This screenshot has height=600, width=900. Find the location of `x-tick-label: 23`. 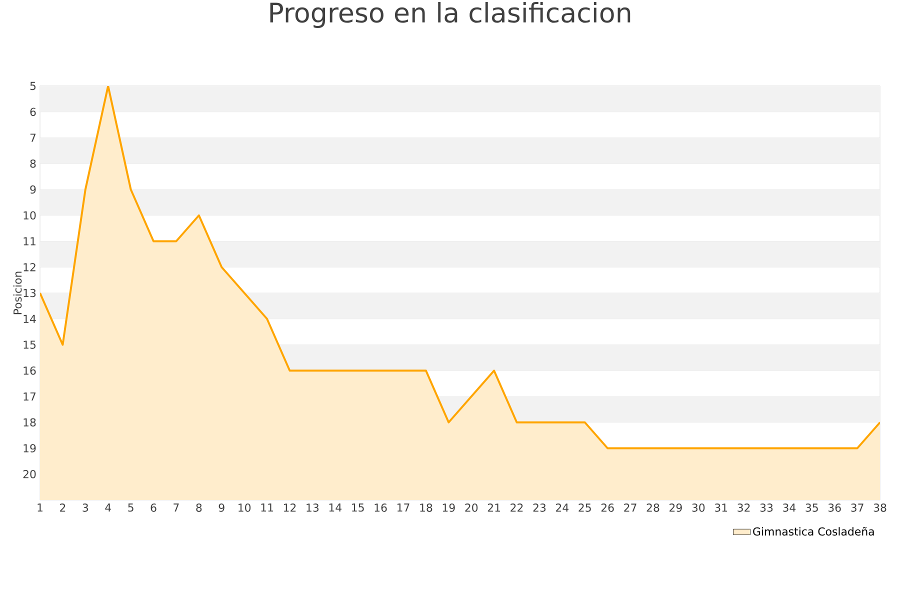

x-tick-label: 23 is located at coordinates (539, 508).